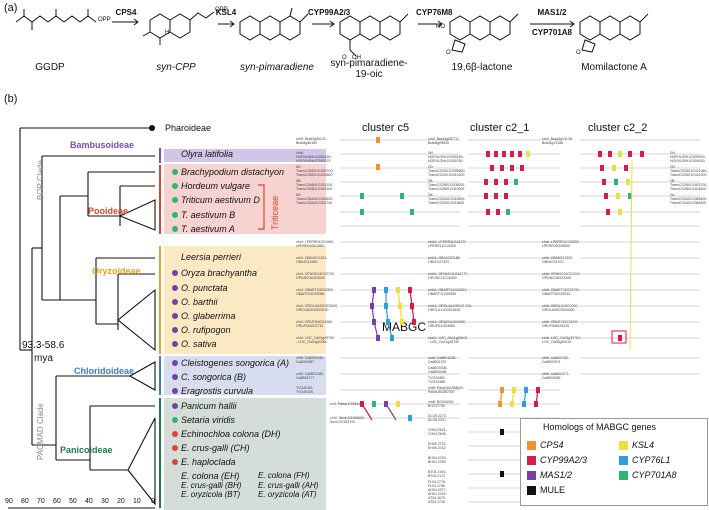 This screenshot has width=709, height=510. I want to click on c22-label-15: LPERR06G36850, so click(556, 246).